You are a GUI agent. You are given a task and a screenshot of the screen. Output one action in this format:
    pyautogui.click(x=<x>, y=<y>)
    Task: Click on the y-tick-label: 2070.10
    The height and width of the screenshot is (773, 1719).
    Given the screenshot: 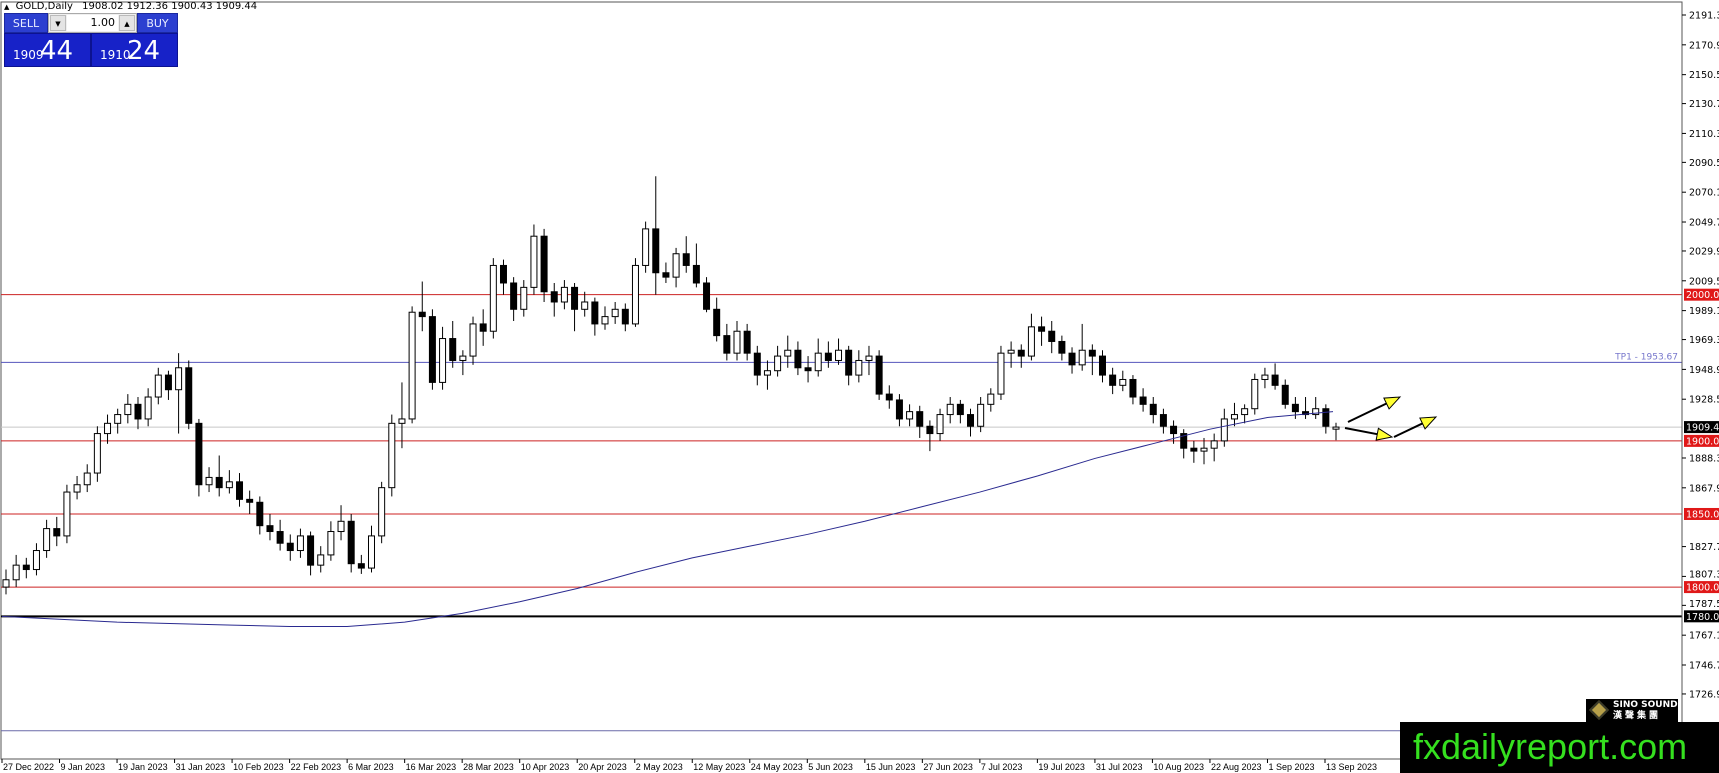 What is the action you would take?
    pyautogui.click(x=1704, y=193)
    